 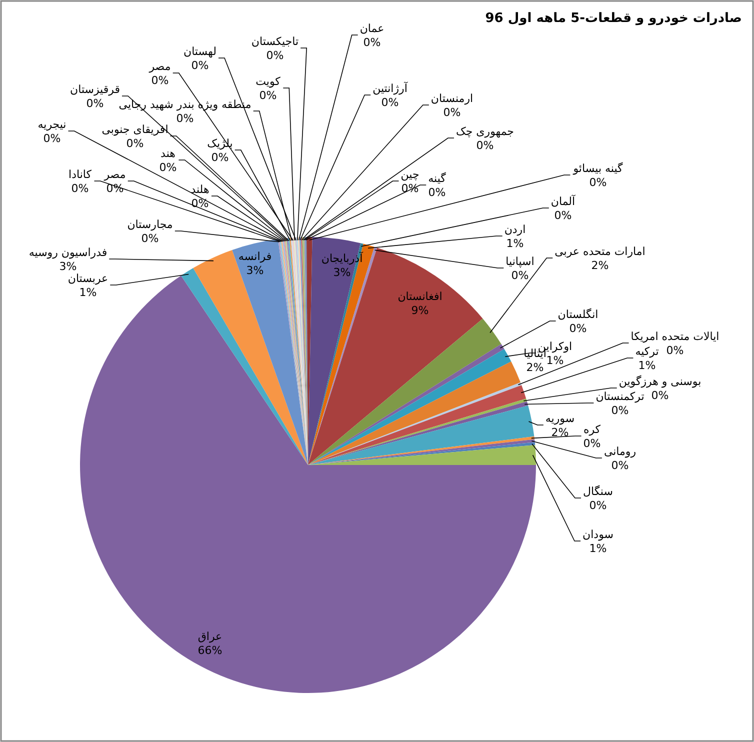 What do you see at coordinates (372, 28) in the screenshot?
I see `slice-label: عمان` at bounding box center [372, 28].